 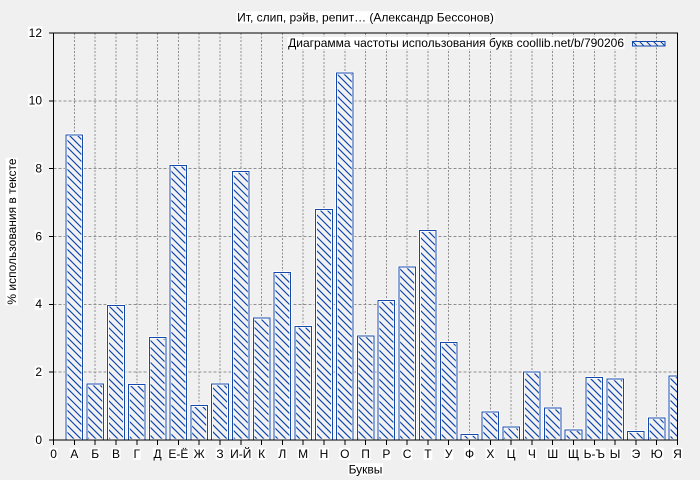 What do you see at coordinates (38, 372) in the screenshot?
I see `svg-text: 2` at bounding box center [38, 372].